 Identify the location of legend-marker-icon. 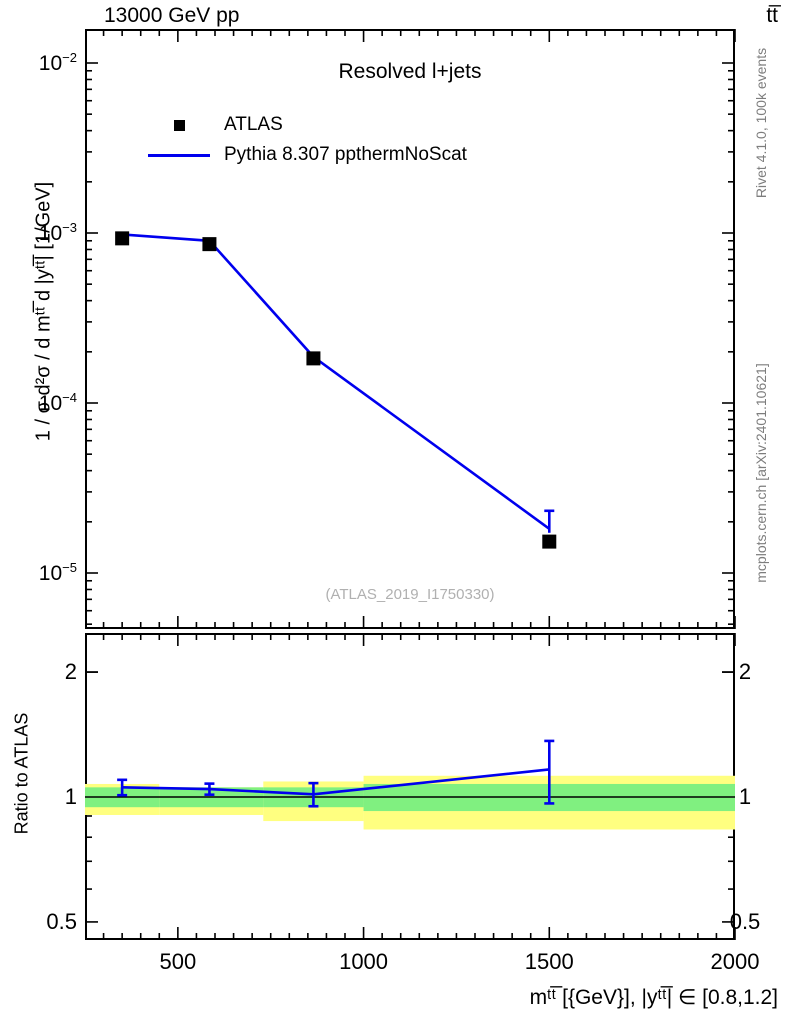
(179, 125).